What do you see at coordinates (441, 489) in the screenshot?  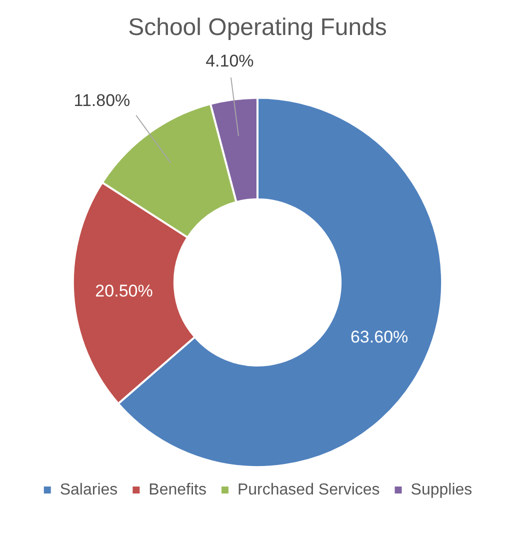 I see `legend-label: Supplies` at bounding box center [441, 489].